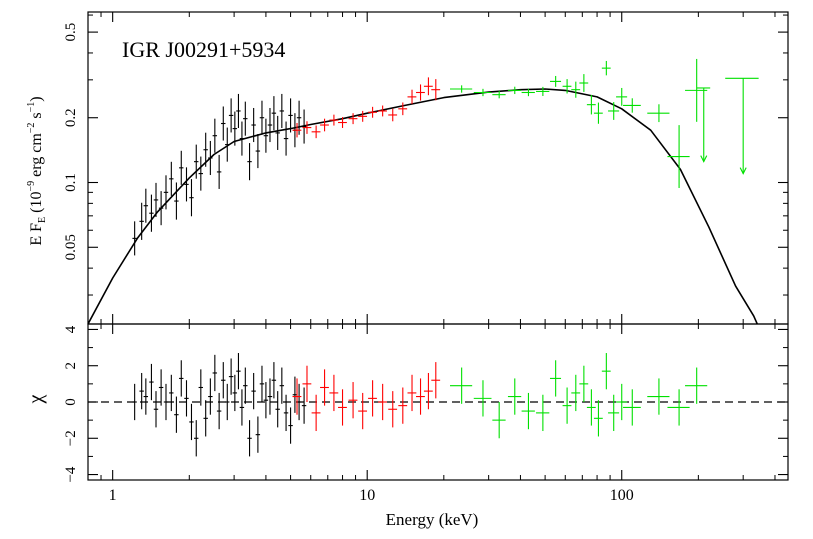  What do you see at coordinates (71, 329) in the screenshot?
I see `y-tick-label-bottom: 4` at bounding box center [71, 329].